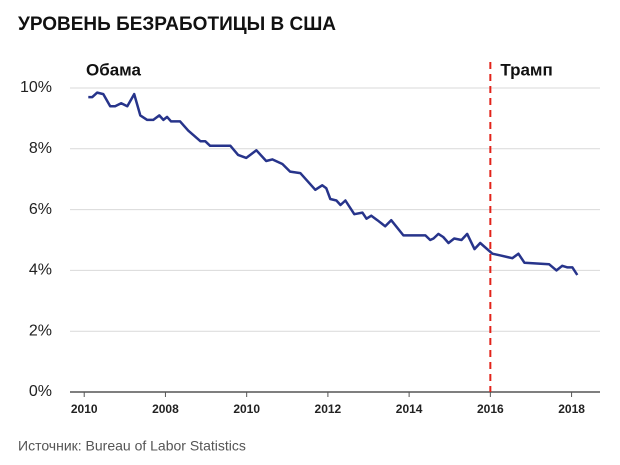 The width and height of the screenshot is (620, 465). What do you see at coordinates (177, 24) in the screenshot?
I see `chart-title: УРОВЕНЬ БЕЗРАБОТИЦЫ В США` at bounding box center [177, 24].